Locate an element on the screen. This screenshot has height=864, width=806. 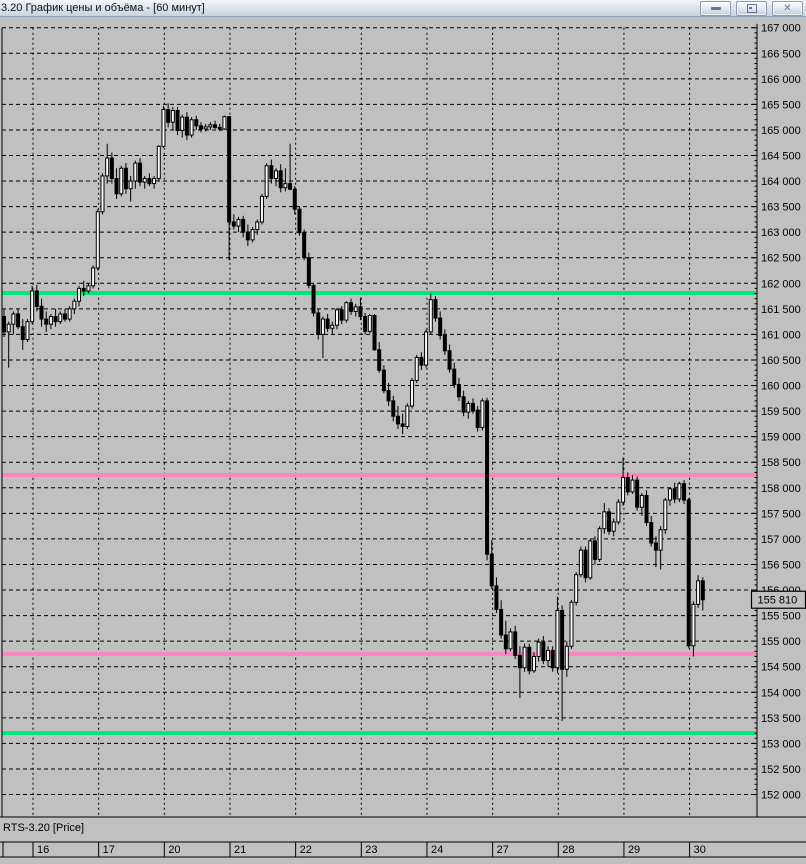
instrument-label: RTS-3.20 [Price] is located at coordinates (44, 828).